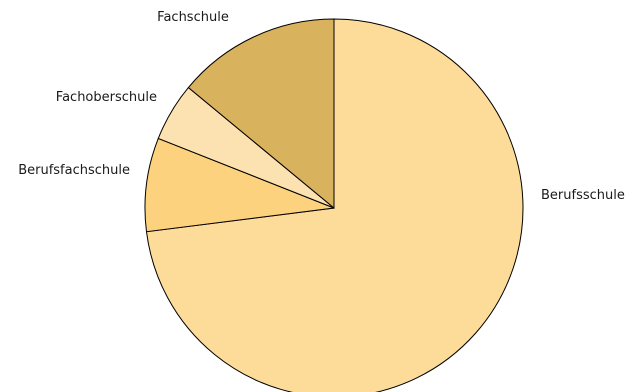 The width and height of the screenshot is (636, 392). I want to click on pie-slice-fachschule, so click(261, 114).